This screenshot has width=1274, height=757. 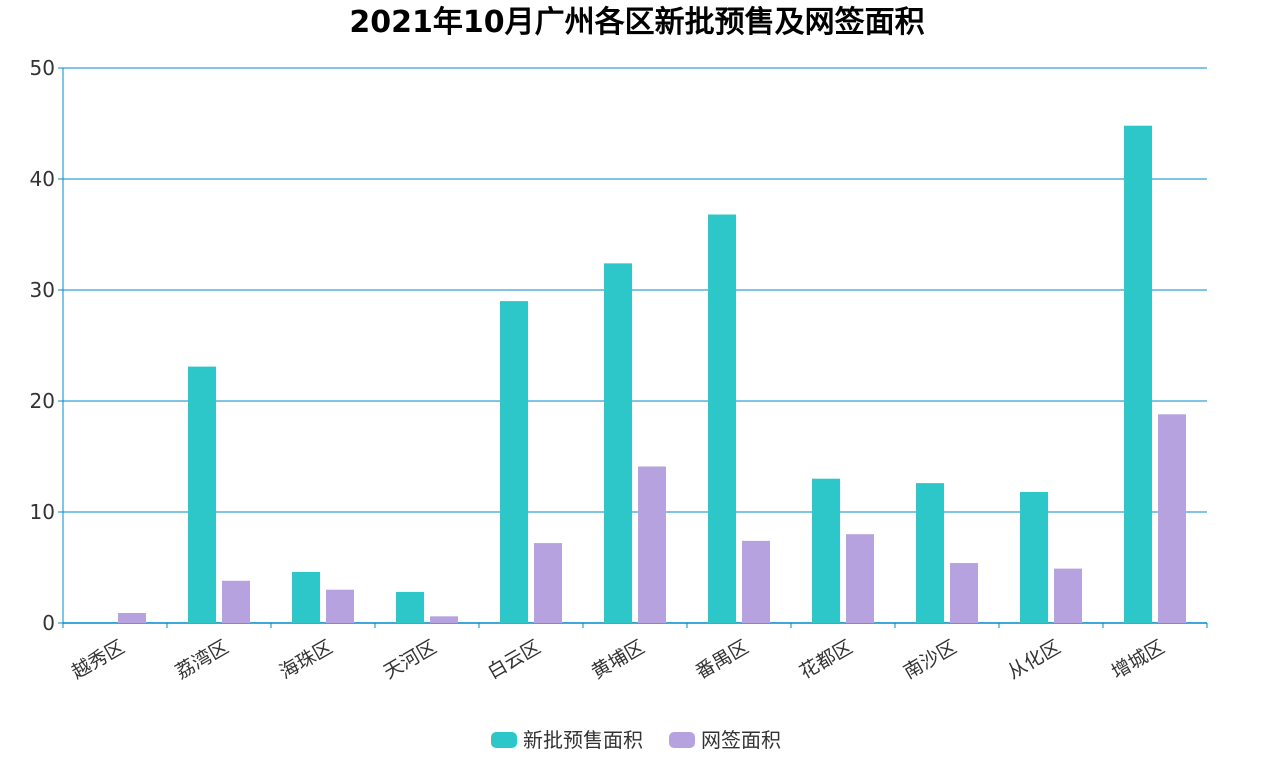 I want to click on x-tick-label: 荔湾区, so click(x=202, y=660).